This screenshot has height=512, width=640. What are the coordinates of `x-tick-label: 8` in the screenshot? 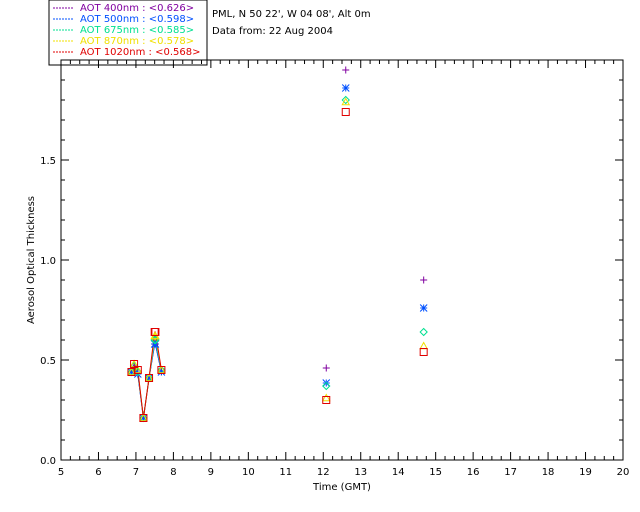 It's located at (173, 472).